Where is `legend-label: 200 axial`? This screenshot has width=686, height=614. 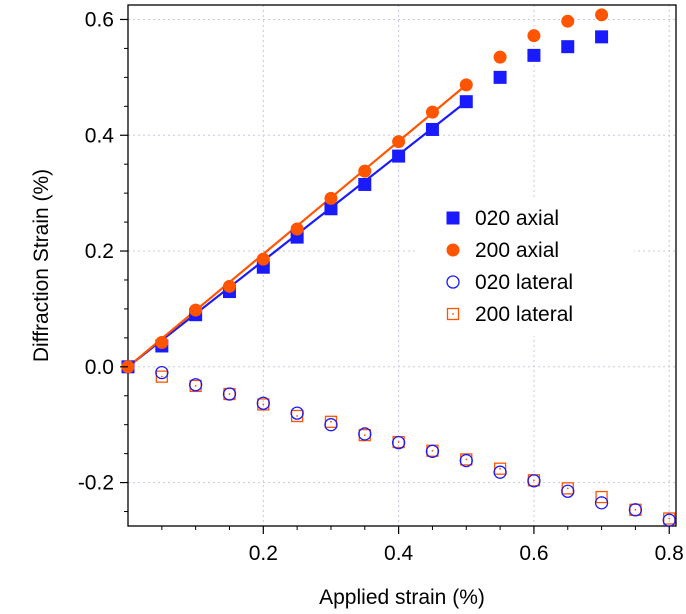 legend-label: 200 axial is located at coordinates (517, 250).